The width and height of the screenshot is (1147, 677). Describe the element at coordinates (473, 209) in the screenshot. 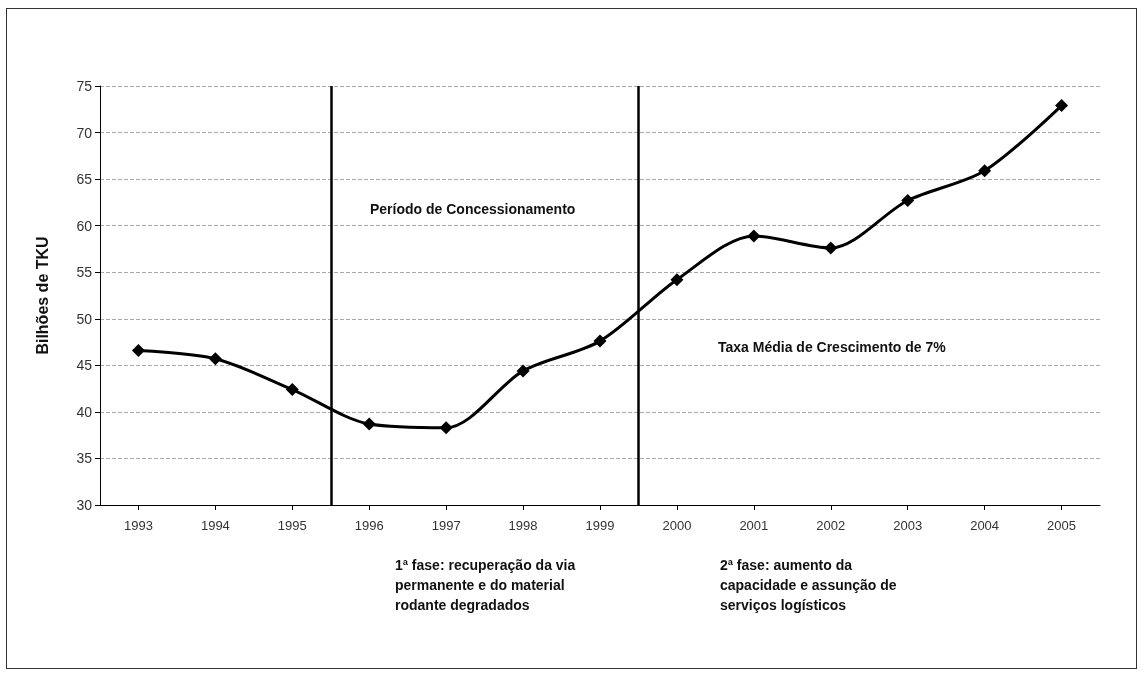

I see `annotation: Período de Concessionamento` at that location.